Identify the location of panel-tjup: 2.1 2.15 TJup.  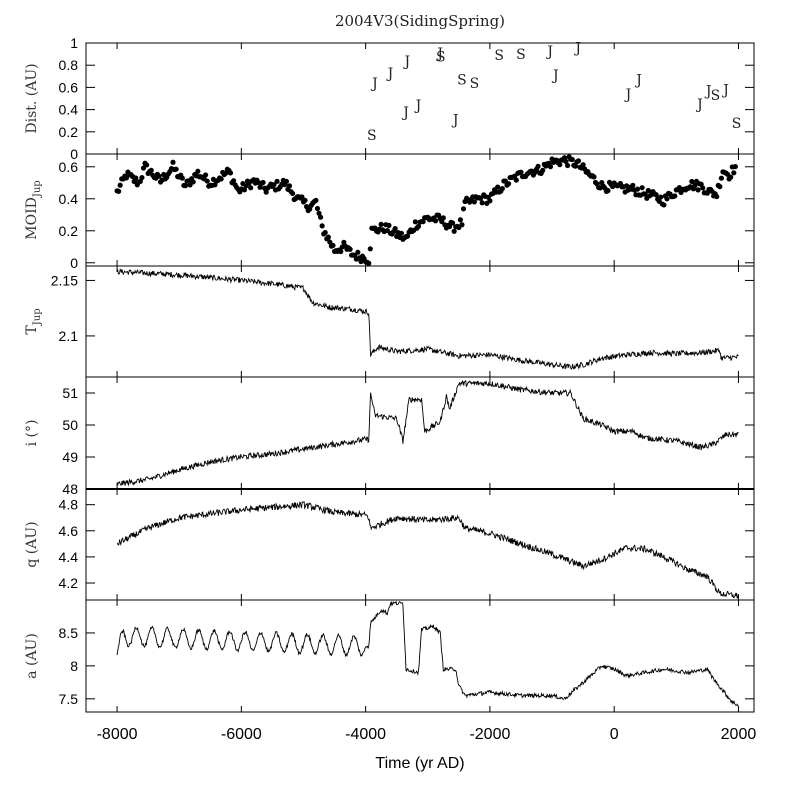
(389, 321).